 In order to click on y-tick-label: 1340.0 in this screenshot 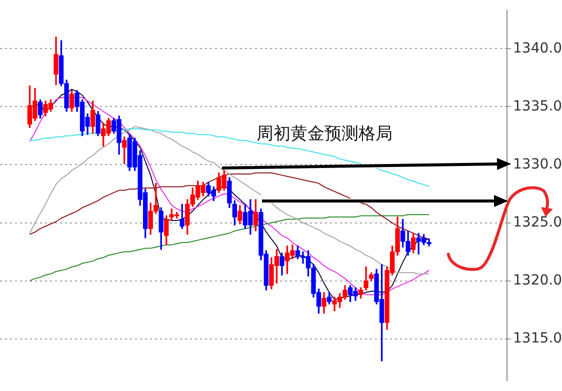, I will do `click(537, 48)`.